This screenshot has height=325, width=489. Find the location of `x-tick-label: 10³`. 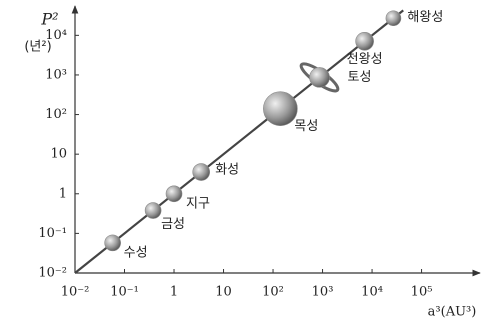

x-tick-label: 10³ is located at coordinates (323, 292).